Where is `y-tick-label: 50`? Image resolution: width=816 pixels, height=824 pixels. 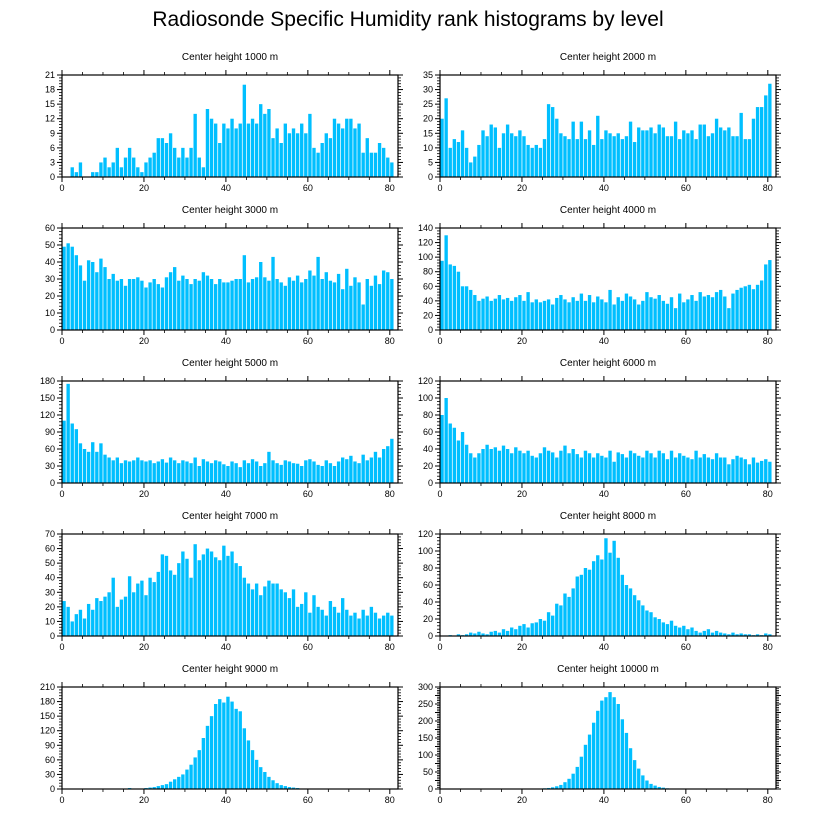
y-tick-label: 50 is located at coordinates (428, 772).